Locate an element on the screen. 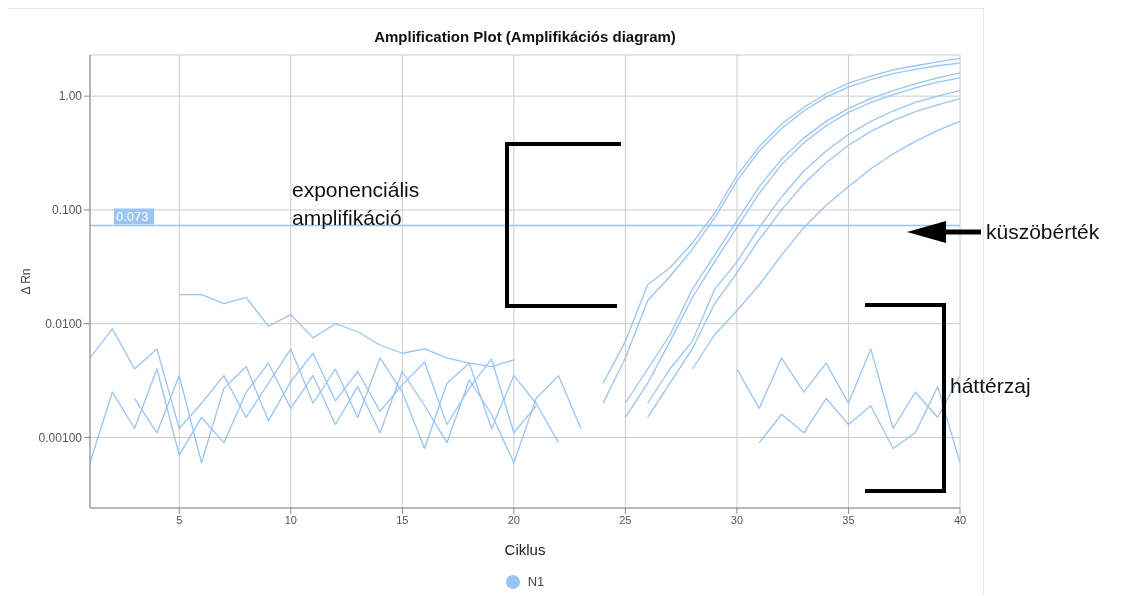 The width and height of the screenshot is (1133, 596). legend-label: N1 is located at coordinates (536, 581).